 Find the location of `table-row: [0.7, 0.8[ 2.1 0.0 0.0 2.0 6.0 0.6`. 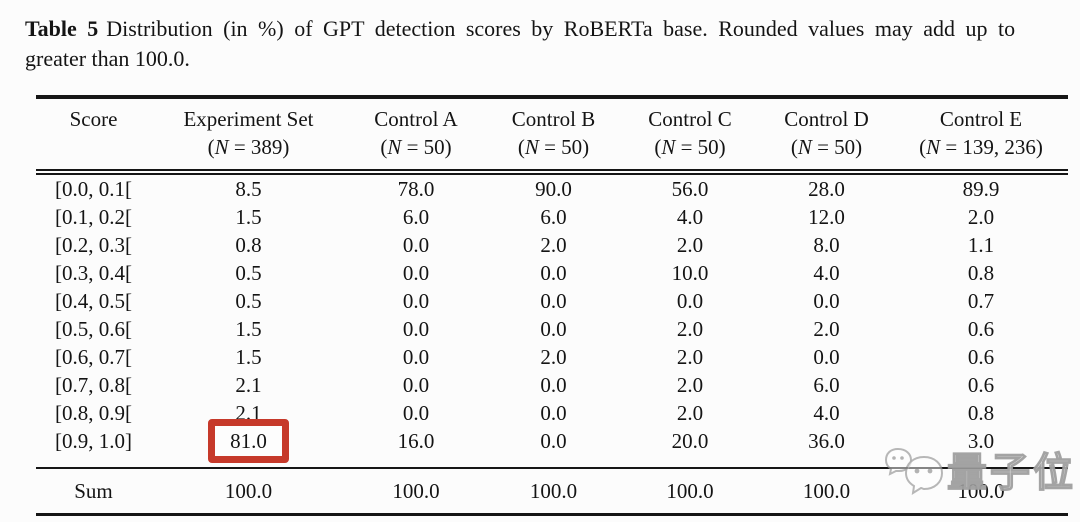

table-row: [0.7, 0.8[ 2.1 0.0 0.0 2.0 6.0 0.6 is located at coordinates (552, 385).